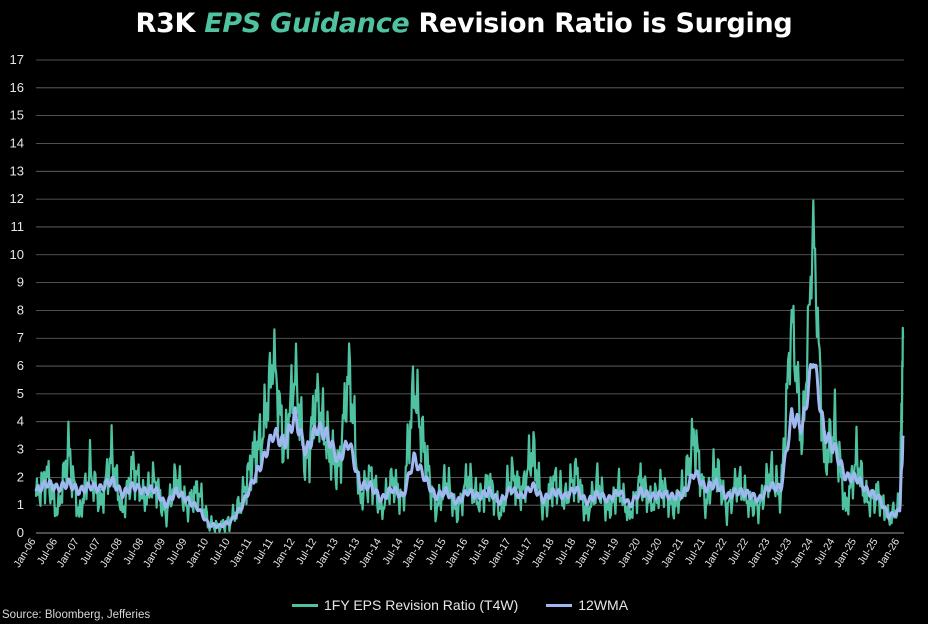 Image resolution: width=928 pixels, height=624 pixels. What do you see at coordinates (17, 59) in the screenshot?
I see `y-tick-label: 17` at bounding box center [17, 59].